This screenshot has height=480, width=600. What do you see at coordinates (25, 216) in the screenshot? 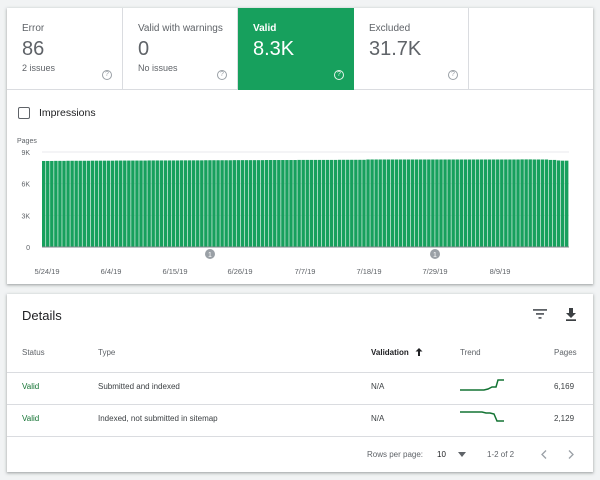
I see `y-tick-label: 3K` at bounding box center [25, 216].